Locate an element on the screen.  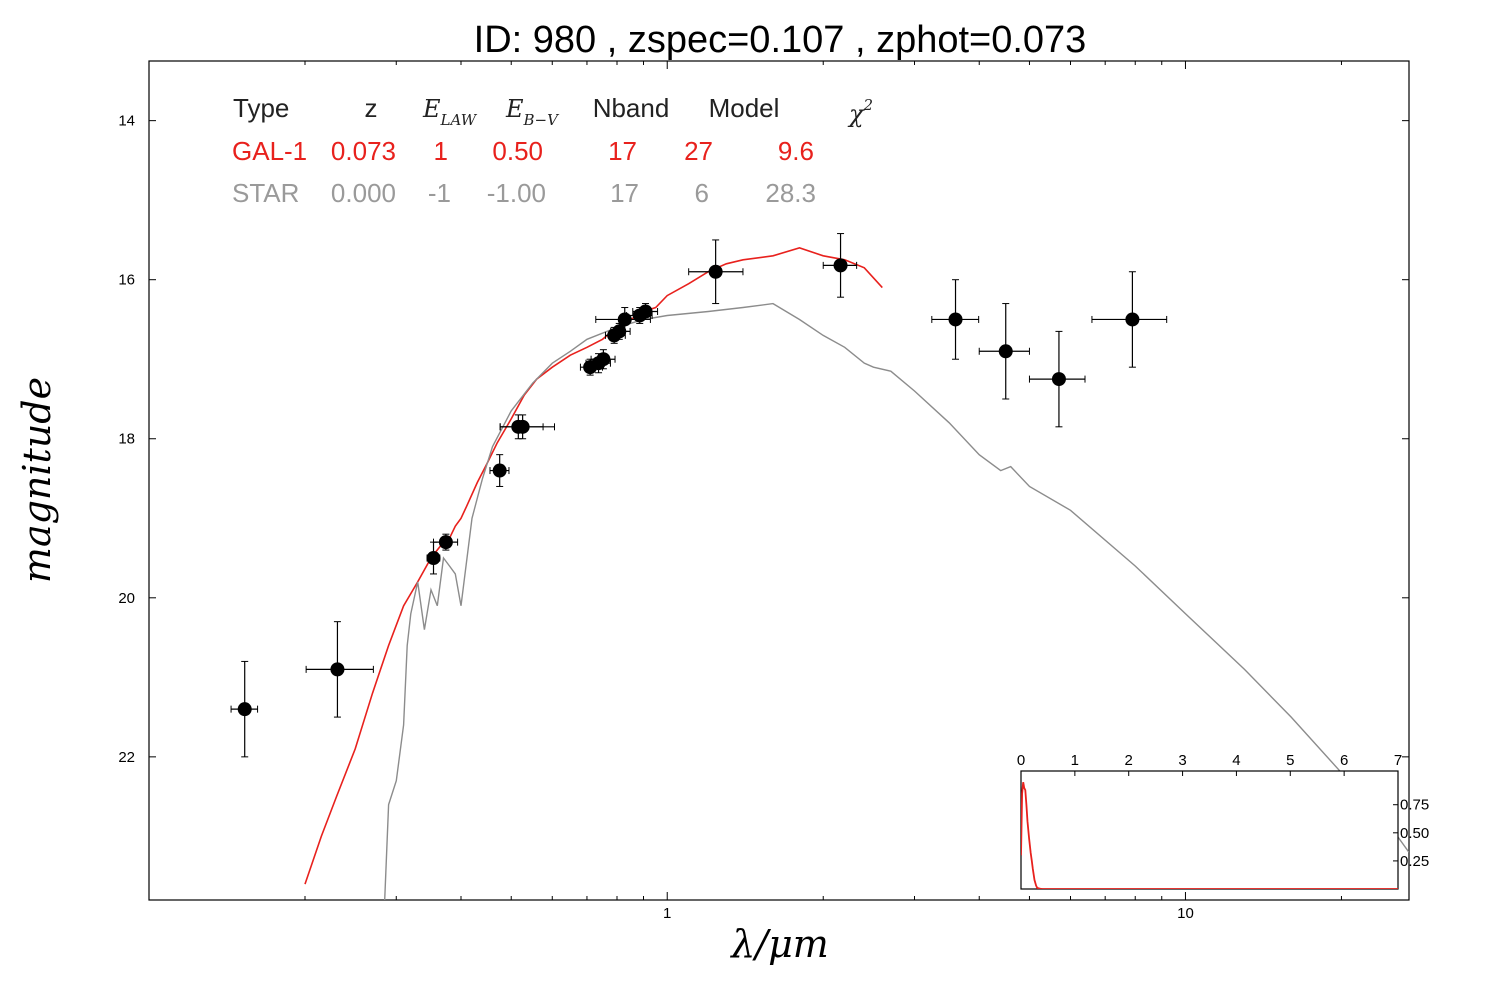
row-star-model: 6 is located at coordinates (702, 193).